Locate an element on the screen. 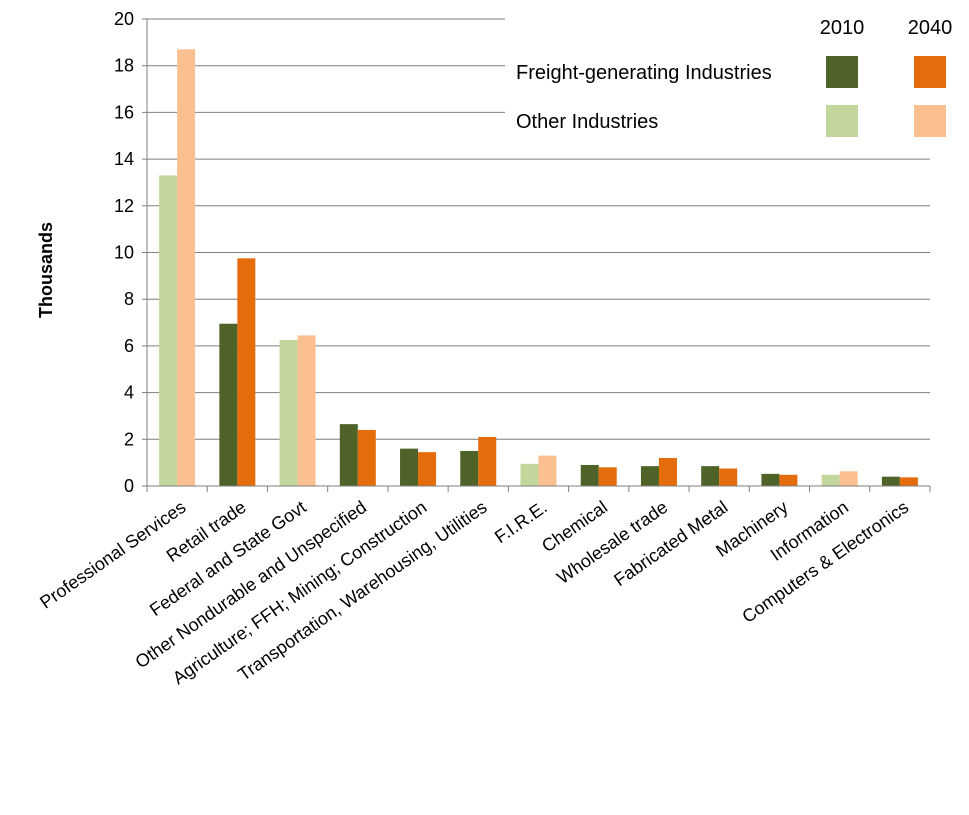 This screenshot has width=969, height=815. y-tick-label: 12 is located at coordinates (124, 206).